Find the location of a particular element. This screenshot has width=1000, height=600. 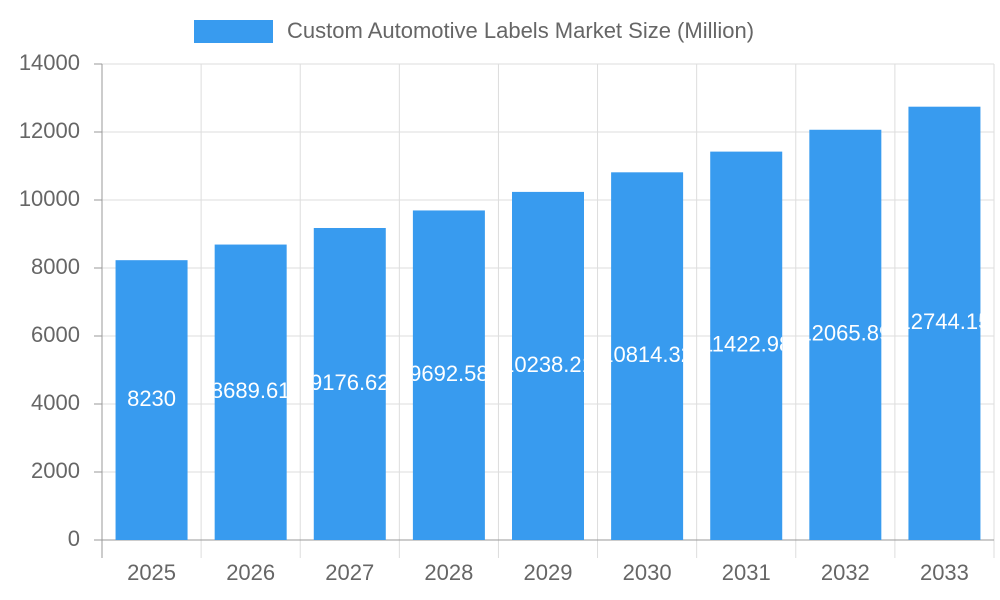

data-label: 12744.15 is located at coordinates (945, 321).